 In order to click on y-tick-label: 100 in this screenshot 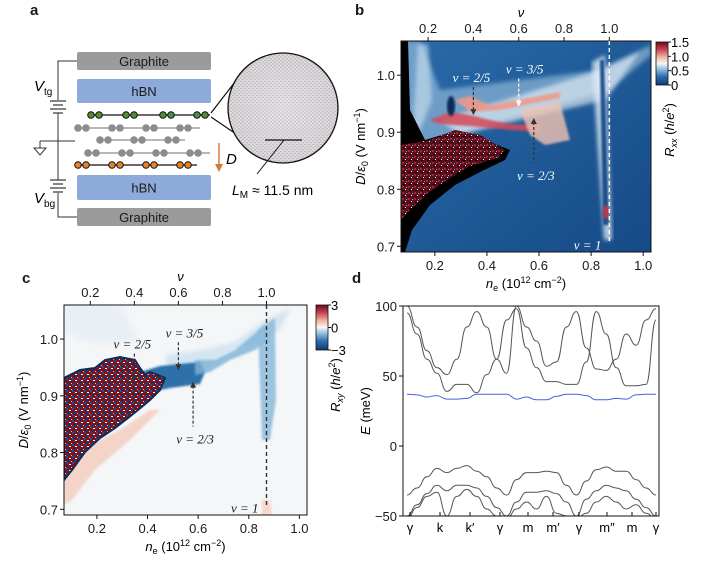, I will do `click(386, 306)`.